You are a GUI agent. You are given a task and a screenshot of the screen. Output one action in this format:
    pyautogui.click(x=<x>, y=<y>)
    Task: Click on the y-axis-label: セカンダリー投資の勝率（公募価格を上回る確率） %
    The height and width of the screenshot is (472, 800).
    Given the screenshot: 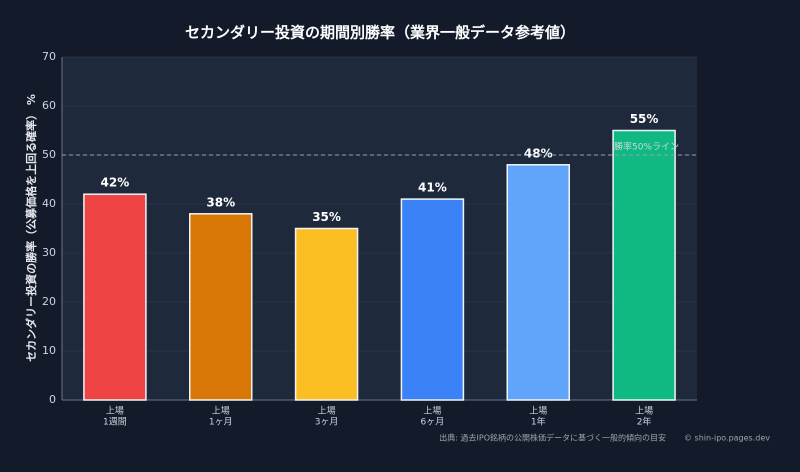 What is the action you would take?
    pyautogui.click(x=31, y=228)
    